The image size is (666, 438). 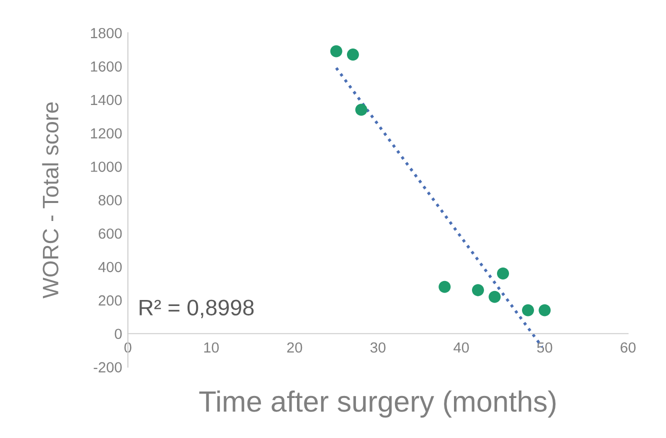 What do you see at coordinates (544, 347) in the screenshot?
I see `x-tick-label: 50` at bounding box center [544, 347].